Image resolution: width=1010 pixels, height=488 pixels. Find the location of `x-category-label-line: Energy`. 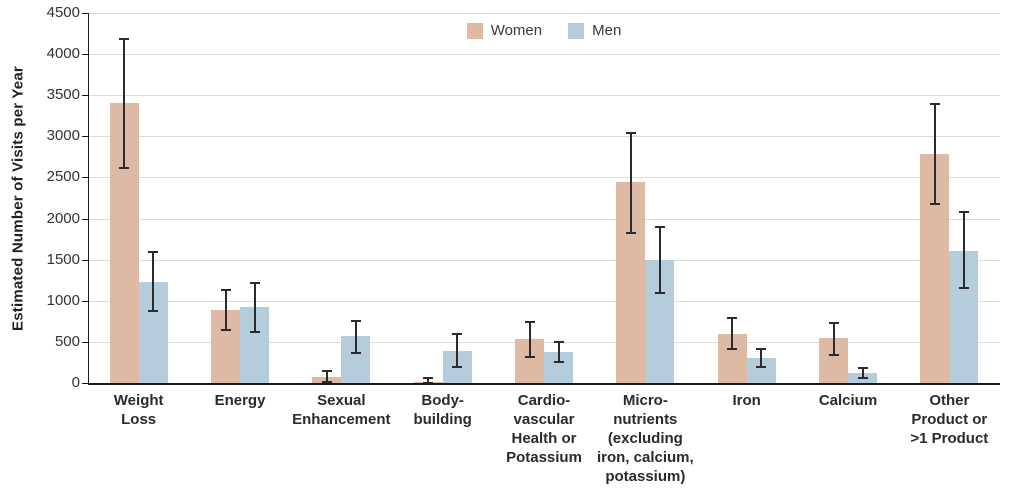

x-category-label-line: Energy is located at coordinates (240, 400).